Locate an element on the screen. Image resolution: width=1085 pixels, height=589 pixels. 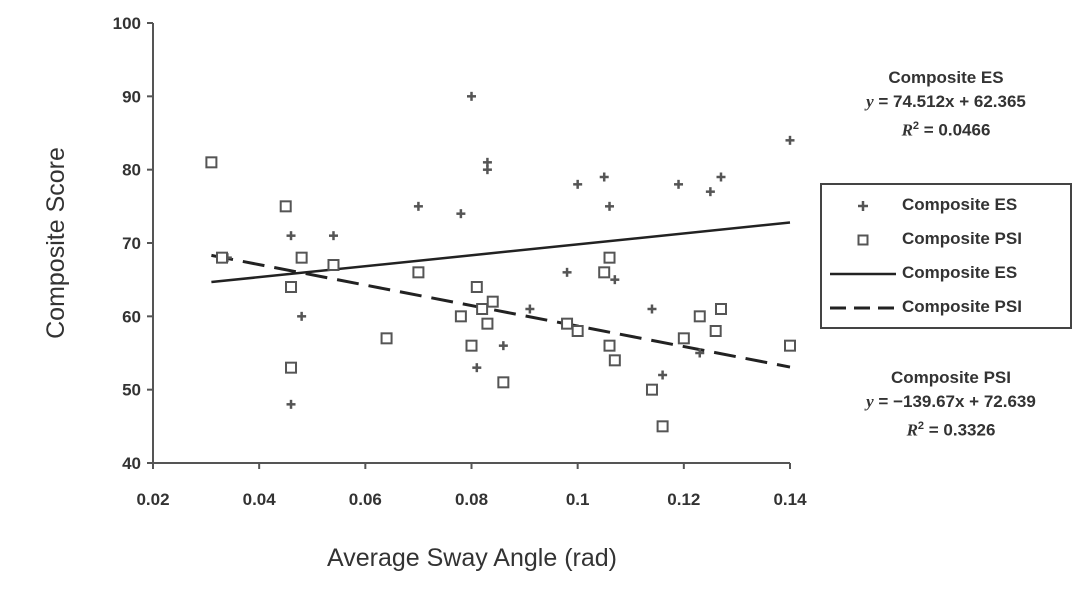
x-tick-label: 0.14 is located at coordinates (790, 499).